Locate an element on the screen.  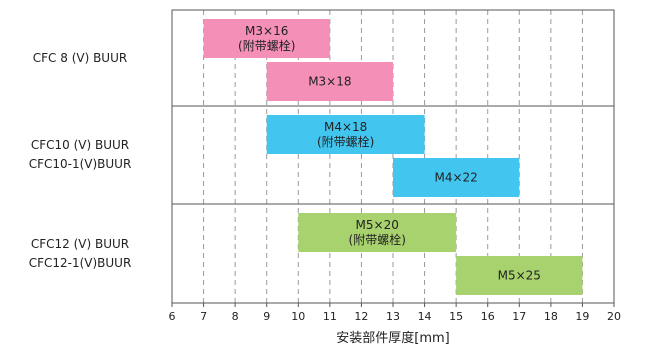
x-axis-title: 安装部件厚度[mm] is located at coordinates (393, 338).